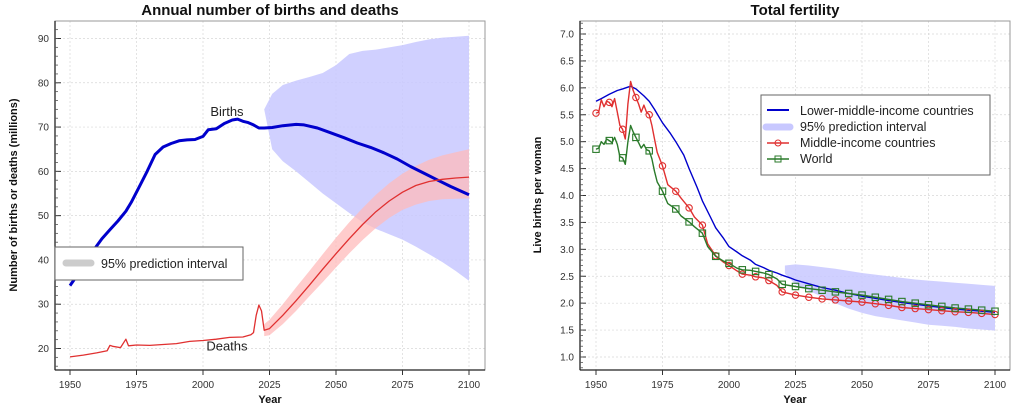  Describe the element at coordinates (44, 128) in the screenshot. I see `y-tick-label: 70` at that location.